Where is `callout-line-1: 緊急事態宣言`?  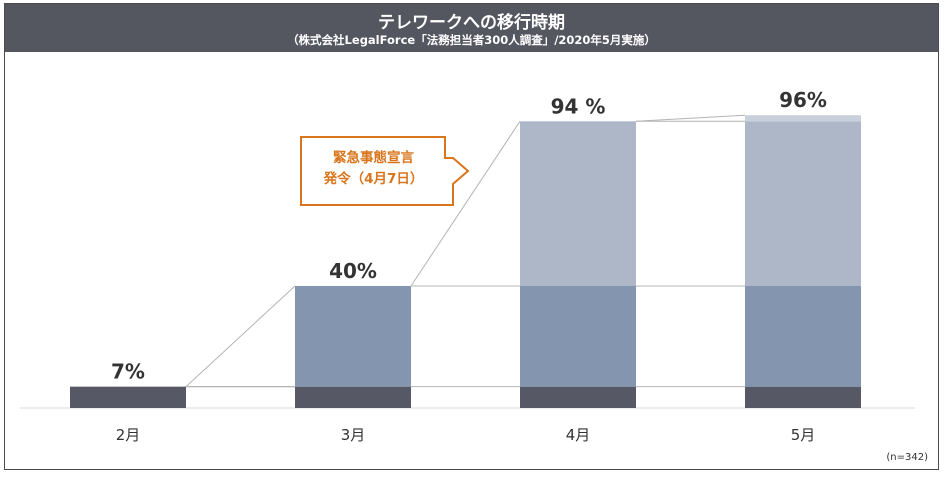
callout-line-1: 緊急事態宣言 is located at coordinates (373, 158).